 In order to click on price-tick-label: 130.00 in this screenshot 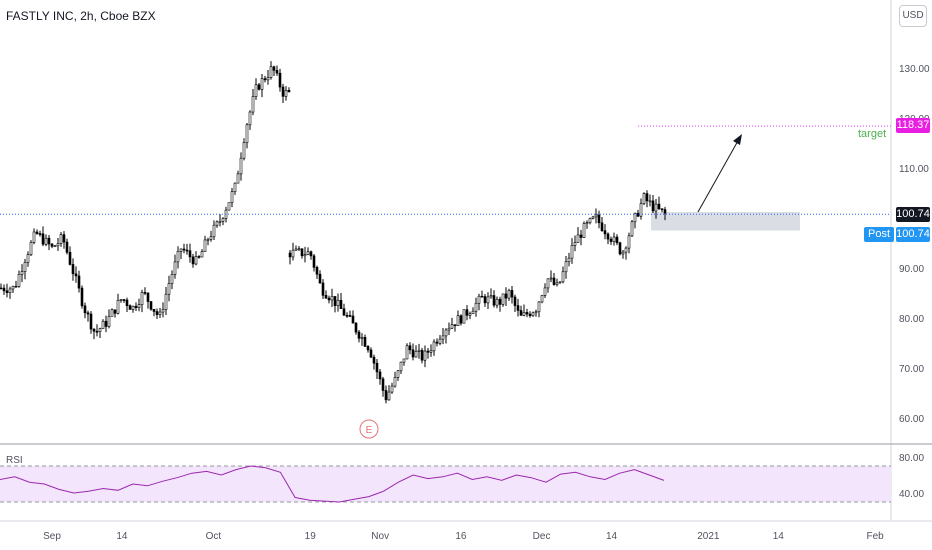, I will do `click(914, 69)`.